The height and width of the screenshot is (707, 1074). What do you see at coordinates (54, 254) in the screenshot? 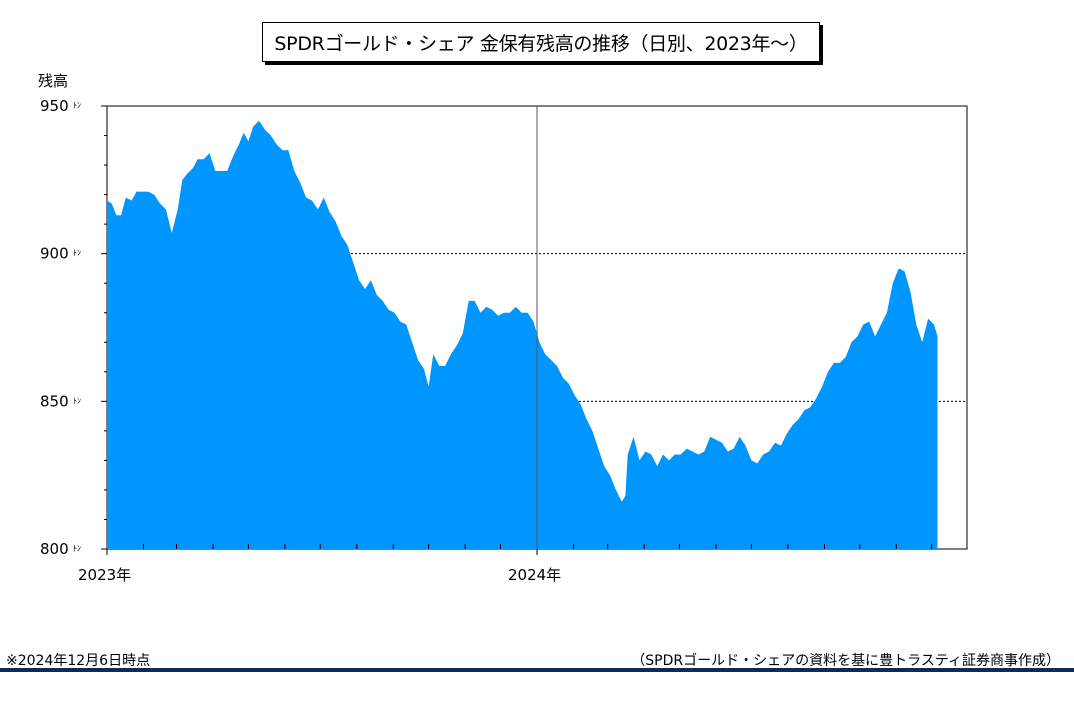
I see `y-tick-label: 900` at bounding box center [54, 254].